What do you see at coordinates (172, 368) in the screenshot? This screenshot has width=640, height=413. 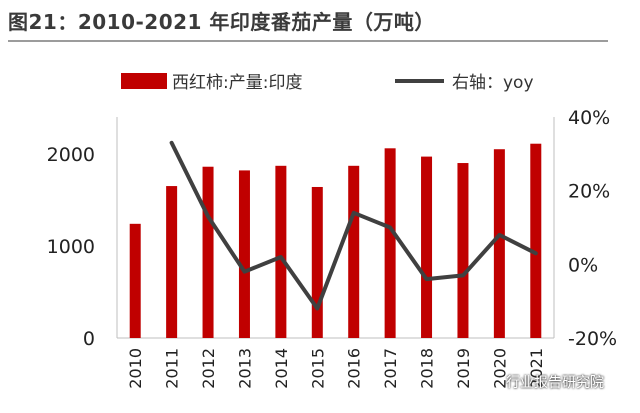 I see `x-tick-label: 2011` at bounding box center [172, 368].